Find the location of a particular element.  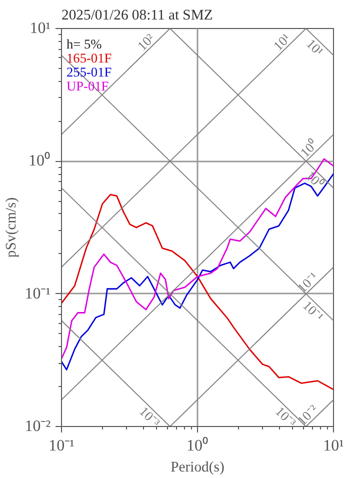

x-tick-label: 10⁰ is located at coordinates (197, 445).